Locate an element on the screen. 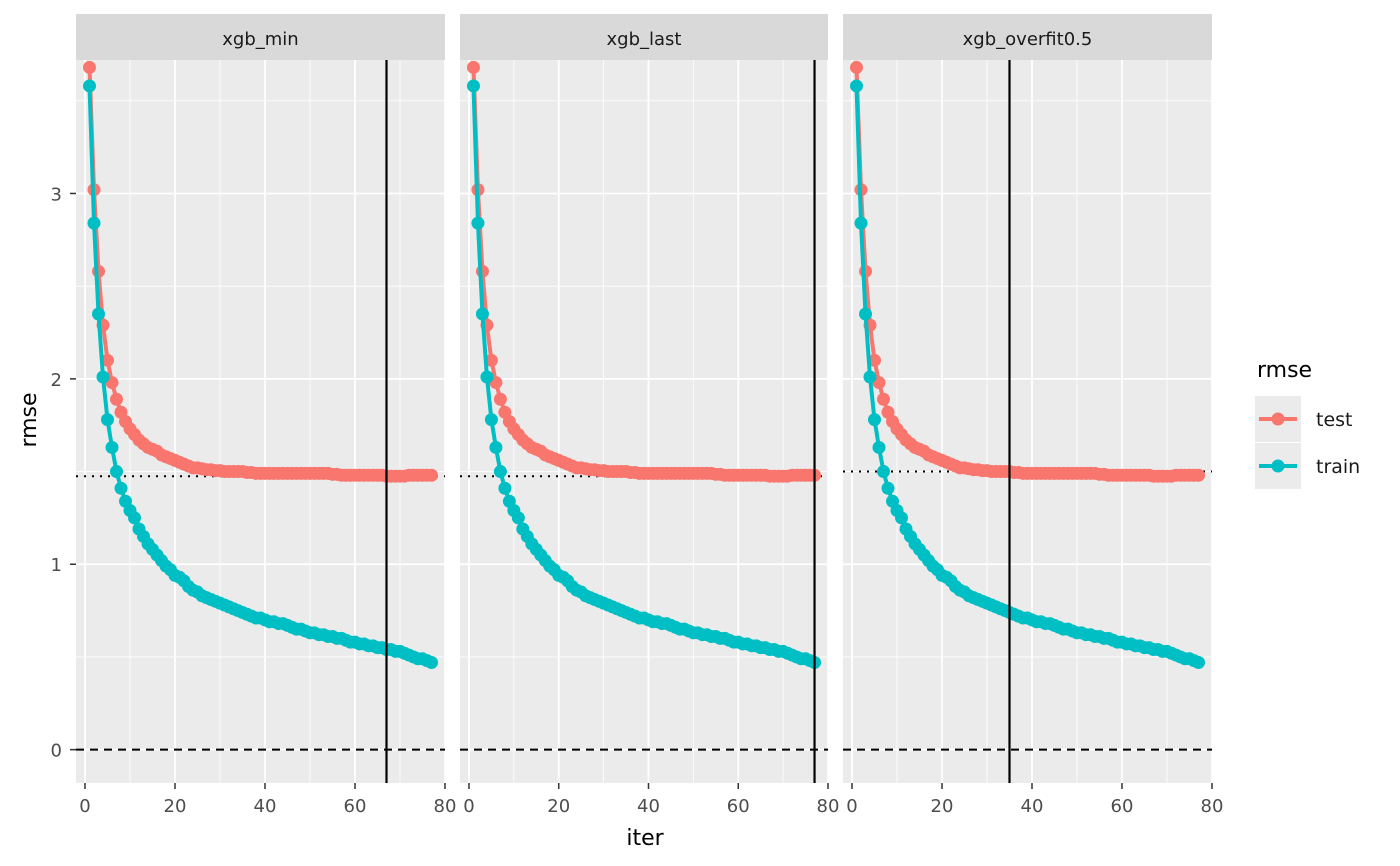 This screenshot has width=1400, height=866. legend-item-test: test is located at coordinates (1304, 419).